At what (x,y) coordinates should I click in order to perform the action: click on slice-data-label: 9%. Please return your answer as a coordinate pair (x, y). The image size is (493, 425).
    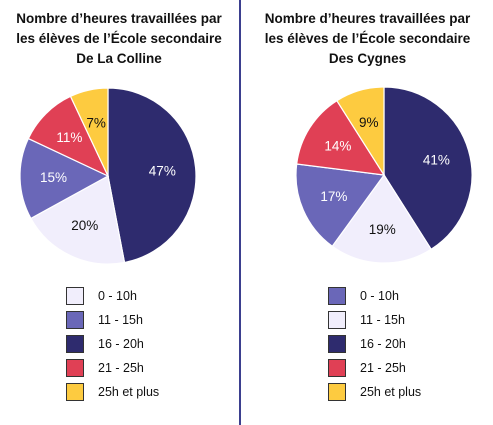
    Looking at the image, I should click on (369, 122).